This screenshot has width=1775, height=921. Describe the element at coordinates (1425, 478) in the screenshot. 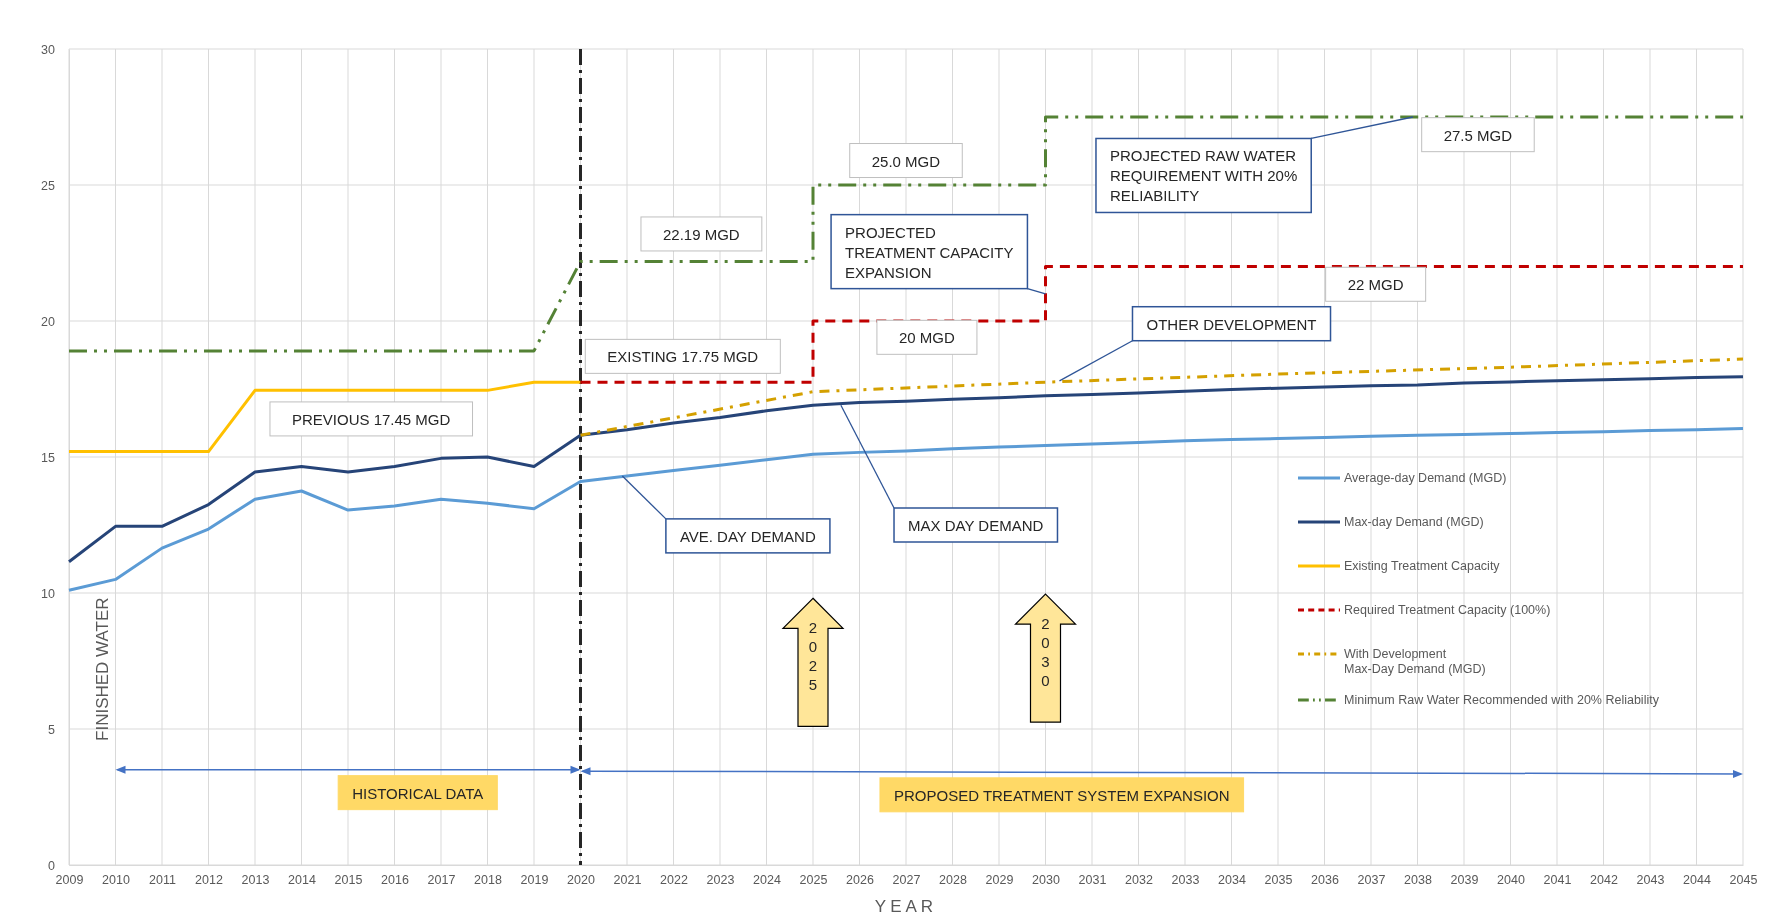

I see `legend-label: Average-day Demand (MGD)` at that location.